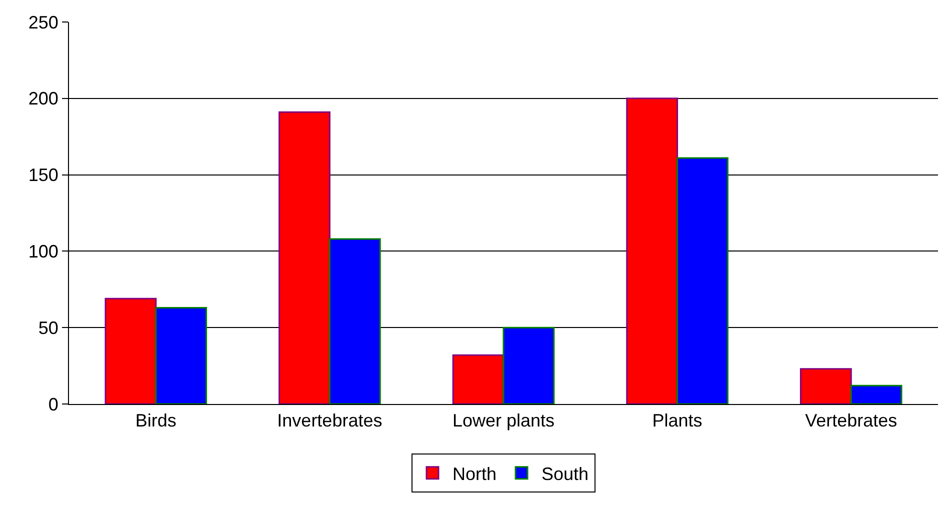 Image resolution: width=940 pixels, height=521 pixels. What do you see at coordinates (565, 474) in the screenshot?
I see `legend-label: South` at bounding box center [565, 474].